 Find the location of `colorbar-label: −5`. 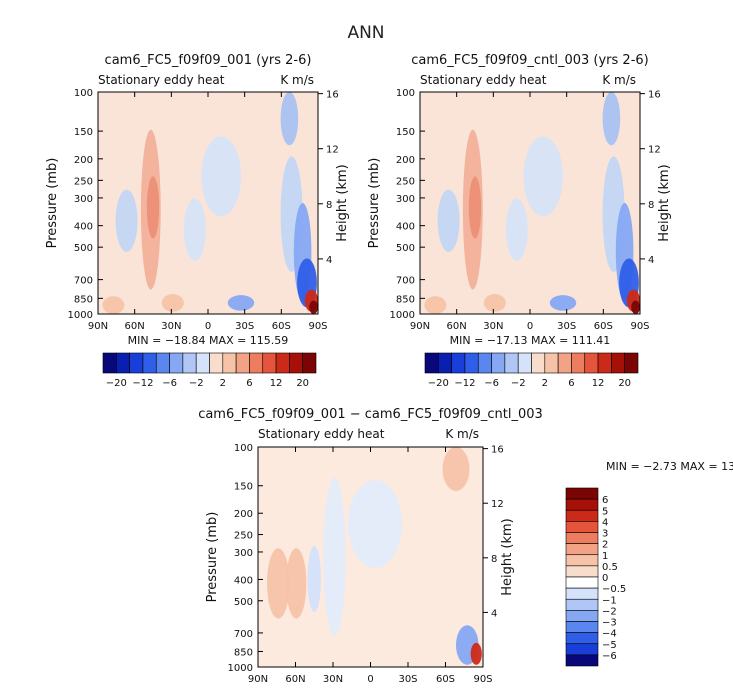

colorbar-label: −5 is located at coordinates (609, 645).